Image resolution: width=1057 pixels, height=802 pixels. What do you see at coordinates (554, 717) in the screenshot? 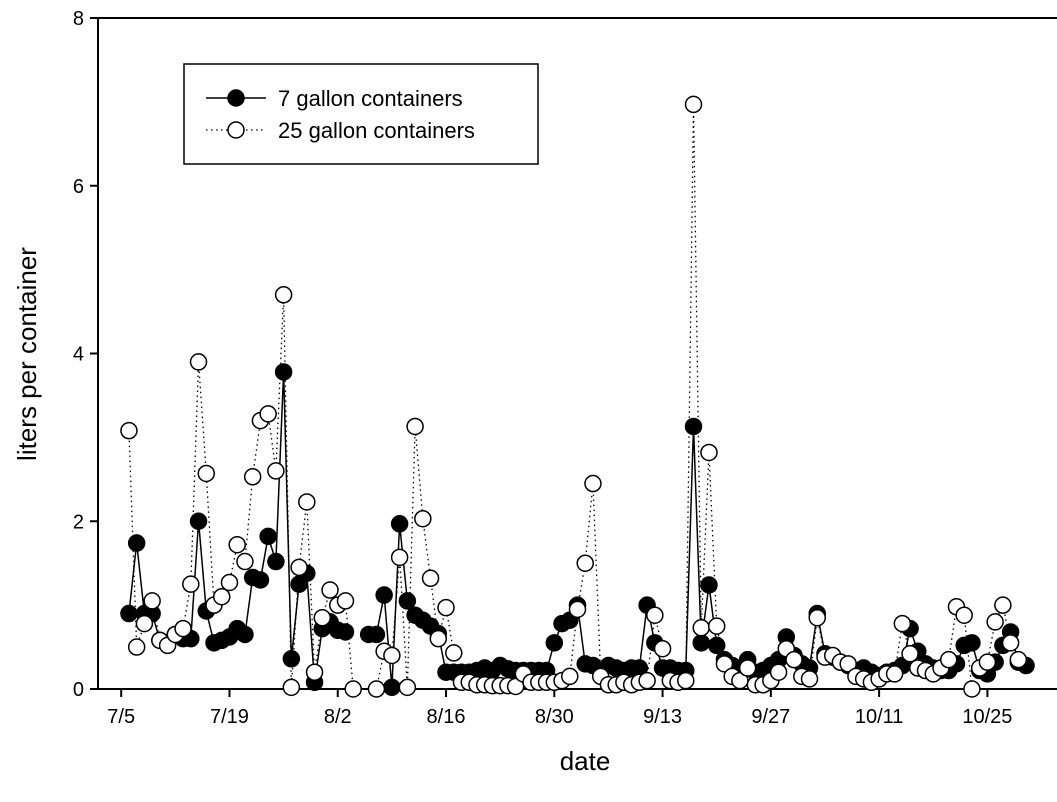
I see `x-tick-label: 8/30` at bounding box center [554, 717].